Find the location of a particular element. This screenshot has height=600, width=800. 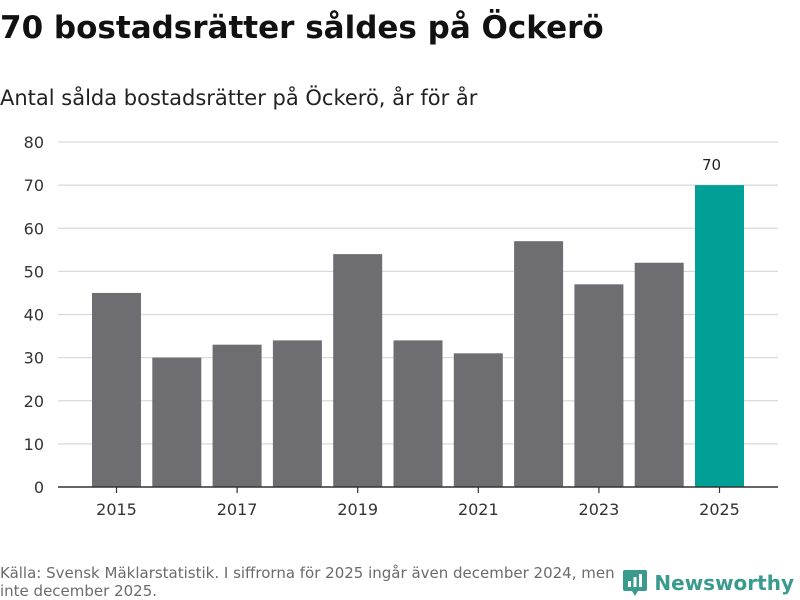

bar-2021 is located at coordinates (478, 420).